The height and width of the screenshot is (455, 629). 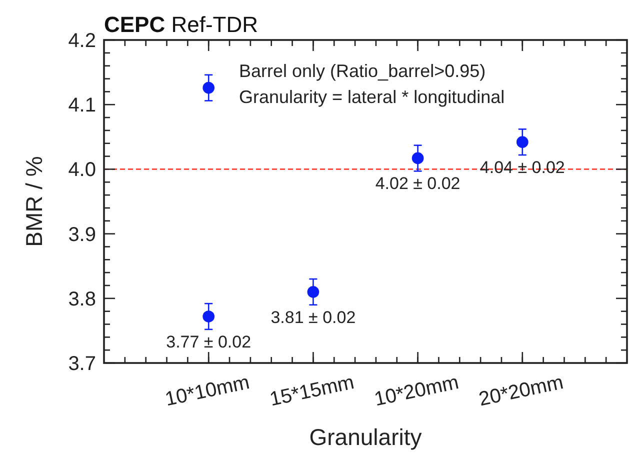 What do you see at coordinates (82, 170) in the screenshot?
I see `y-tick-label: 4.0` at bounding box center [82, 170].